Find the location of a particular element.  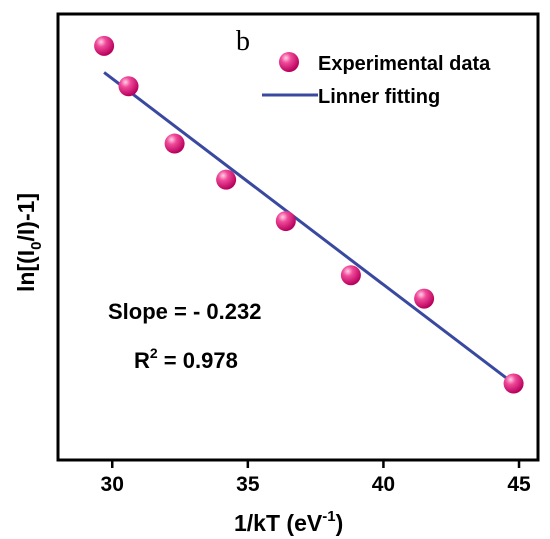

legend-marker-experimental is located at coordinates (289, 62).